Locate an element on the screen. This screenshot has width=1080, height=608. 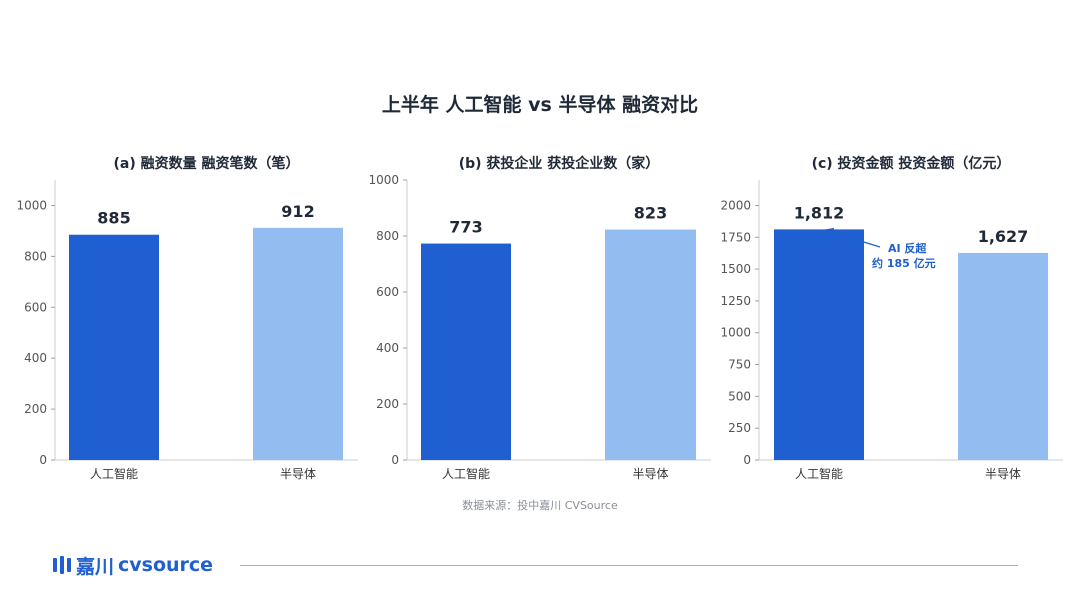
chart-2-title: (b) 获投企业 获投企业数（家） is located at coordinates (559, 163).